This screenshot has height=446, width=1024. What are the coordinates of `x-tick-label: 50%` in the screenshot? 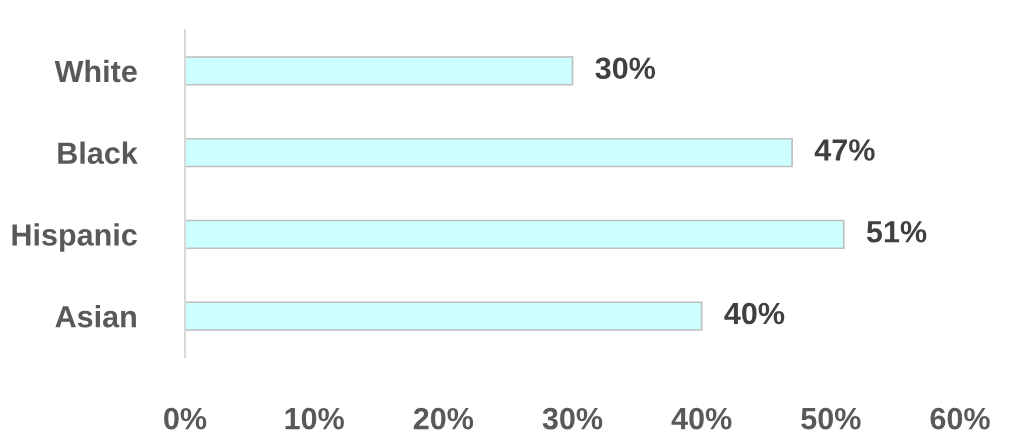 It's located at (831, 418).